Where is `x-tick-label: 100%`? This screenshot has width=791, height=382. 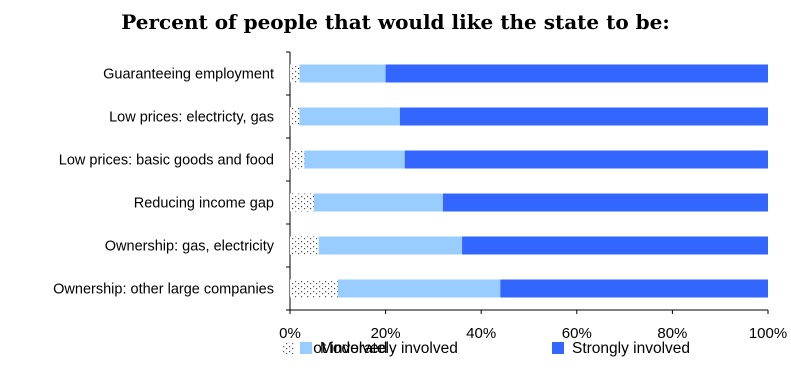 x-tick-label: 100% is located at coordinates (768, 333).